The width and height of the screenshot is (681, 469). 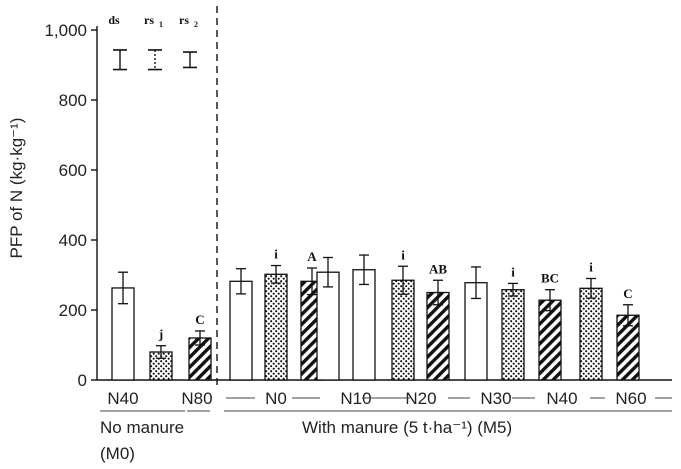 I want to click on x-category-label: N0, so click(x=276, y=398).